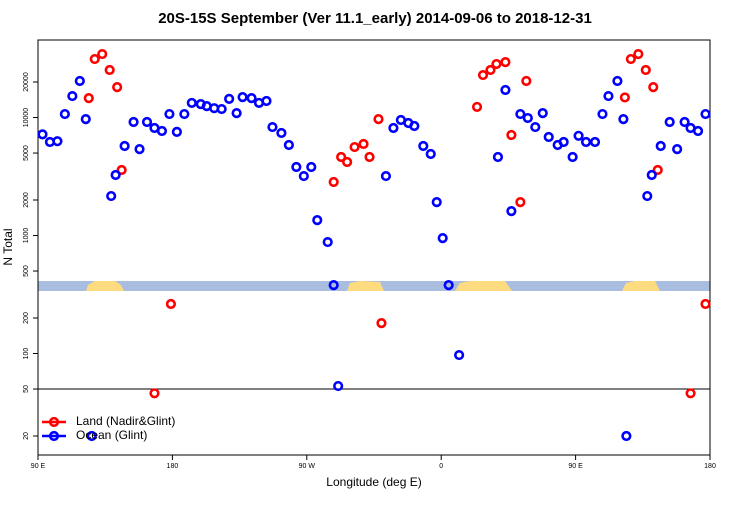 The height and width of the screenshot is (505, 750). What do you see at coordinates (8, 246) in the screenshot?
I see `y-axis-label: N Total` at bounding box center [8, 246].